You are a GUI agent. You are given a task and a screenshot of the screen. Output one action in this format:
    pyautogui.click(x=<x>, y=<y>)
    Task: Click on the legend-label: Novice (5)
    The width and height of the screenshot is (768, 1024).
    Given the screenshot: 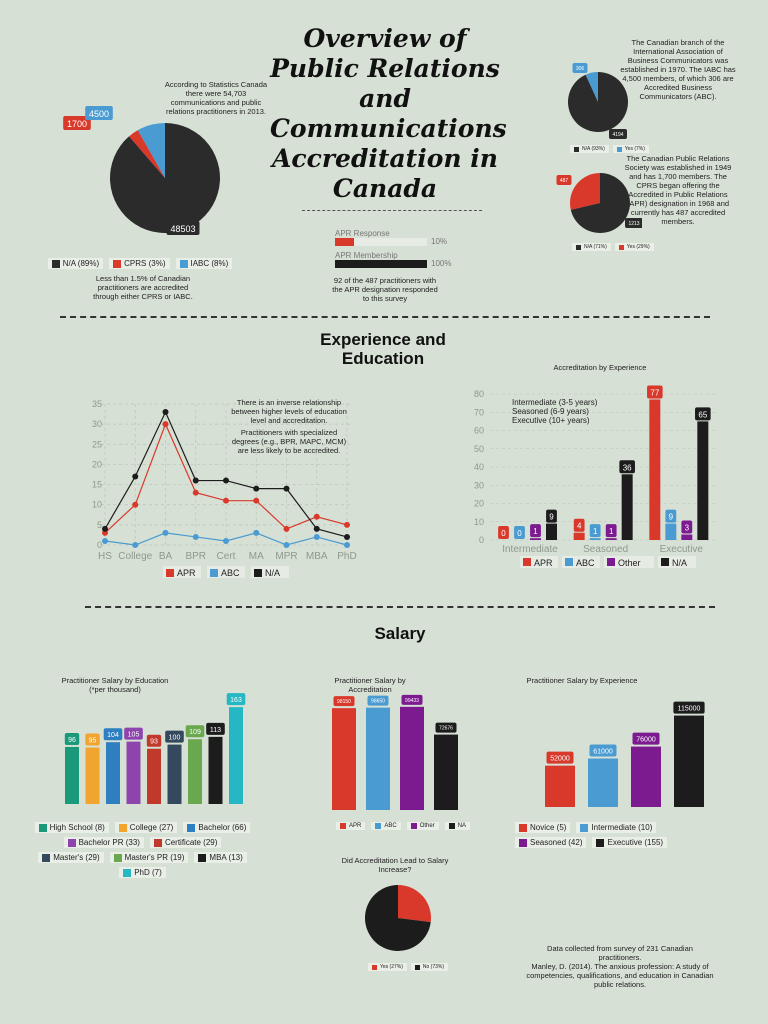 What is the action you would take?
    pyautogui.click(x=548, y=827)
    